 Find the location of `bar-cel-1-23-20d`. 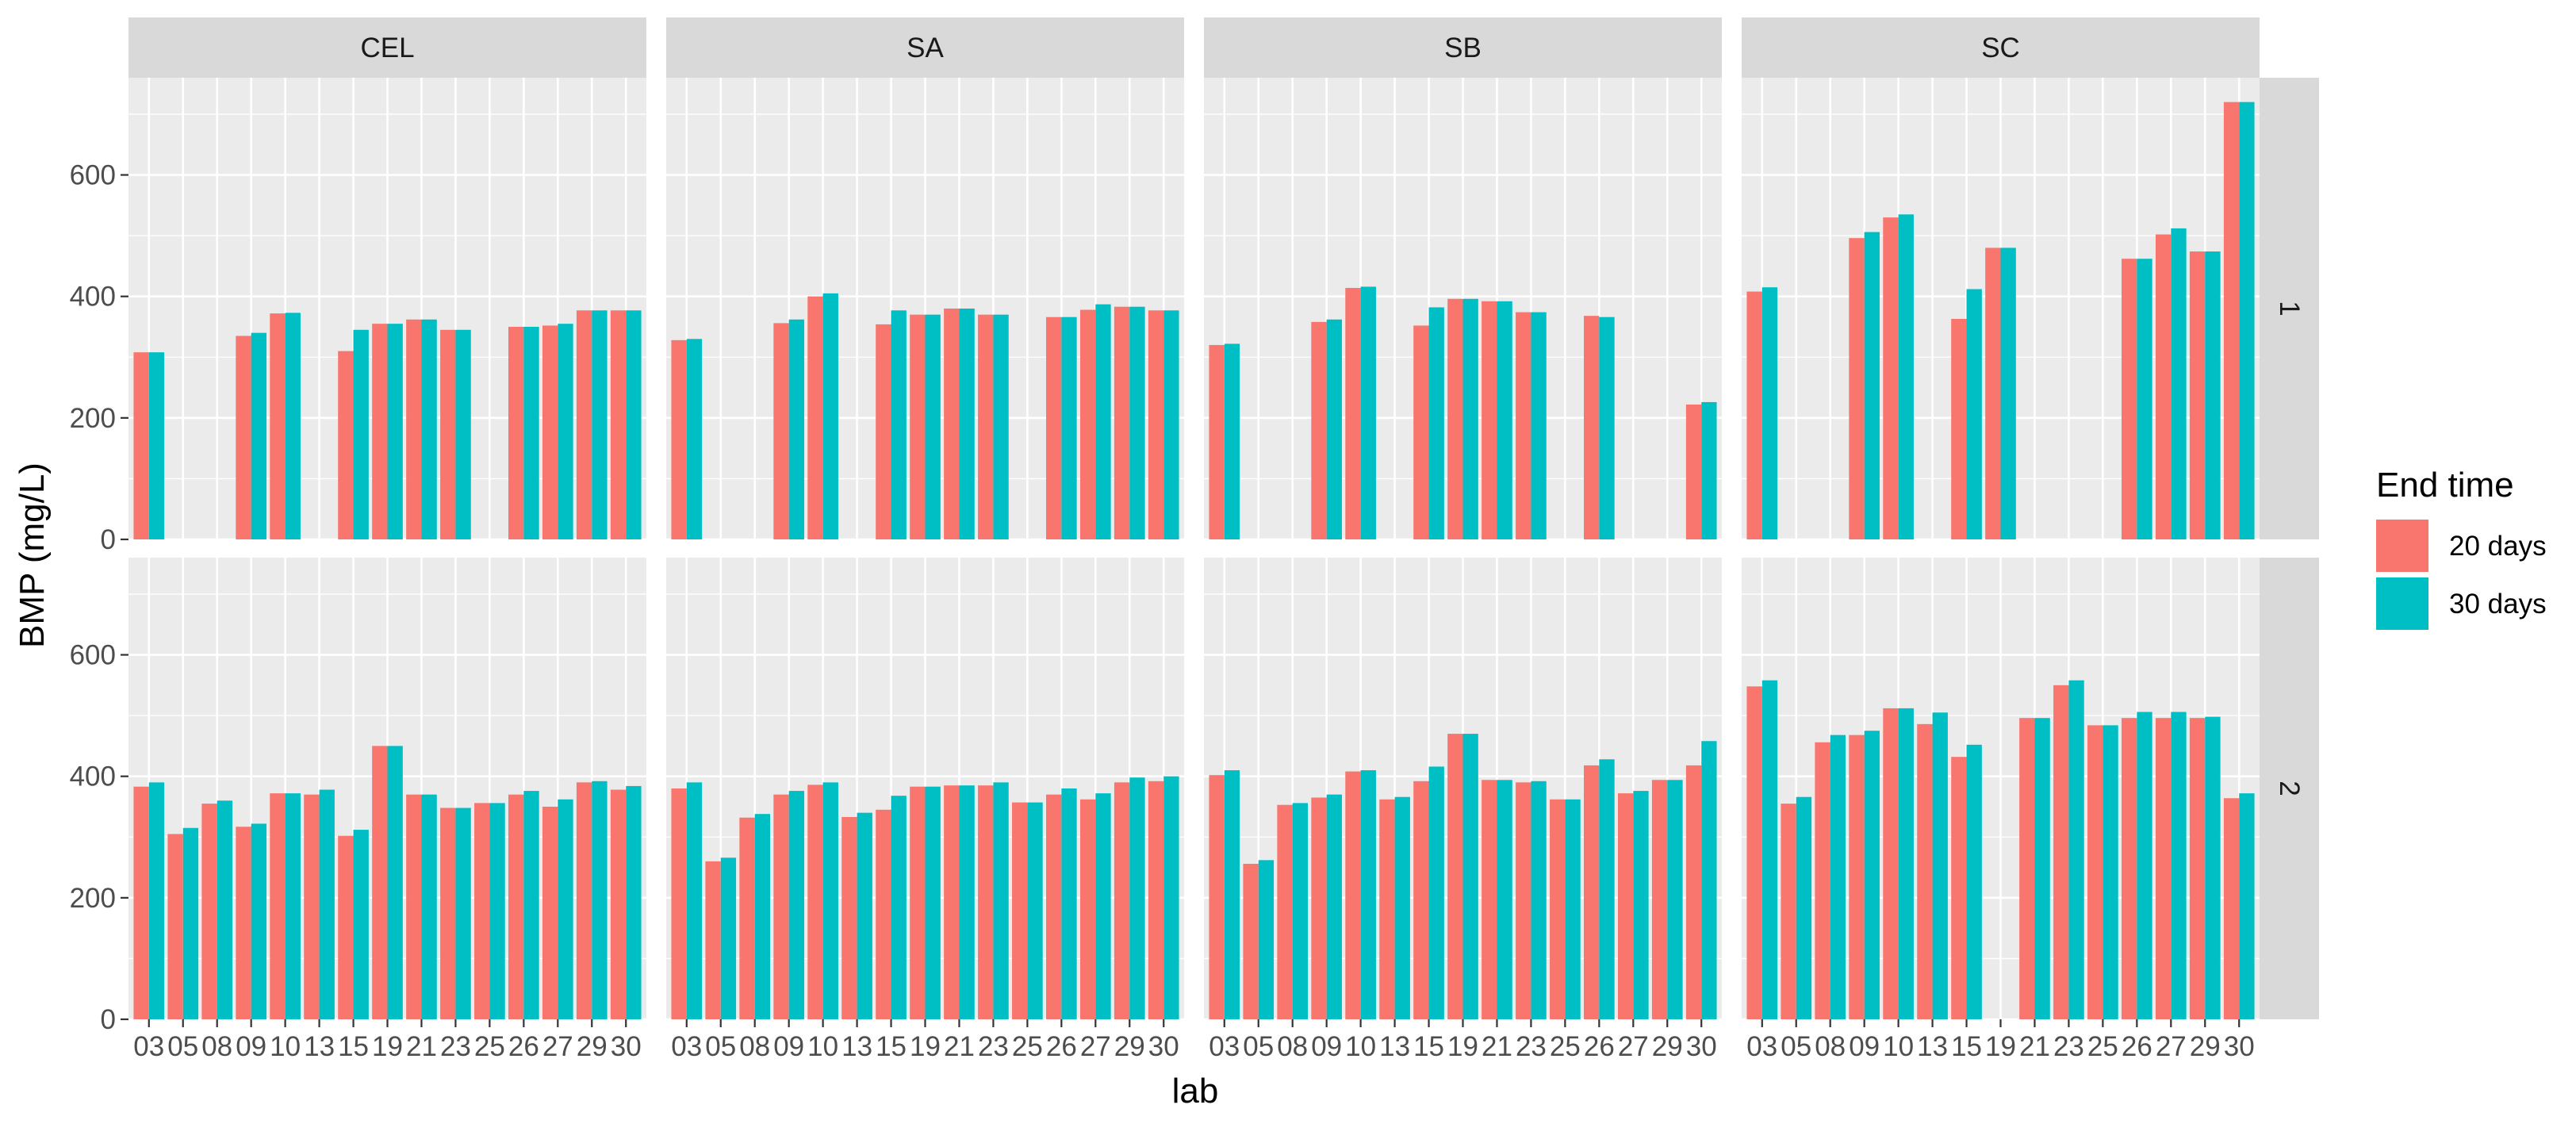

bar-cel-1-23-20d is located at coordinates (448, 434).